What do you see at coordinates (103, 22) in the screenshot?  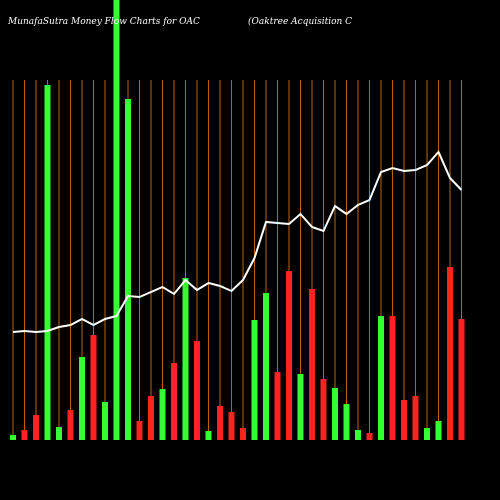 I see `chart-title: MunafaSutra Money Flow Charts for OAC` at bounding box center [103, 22].